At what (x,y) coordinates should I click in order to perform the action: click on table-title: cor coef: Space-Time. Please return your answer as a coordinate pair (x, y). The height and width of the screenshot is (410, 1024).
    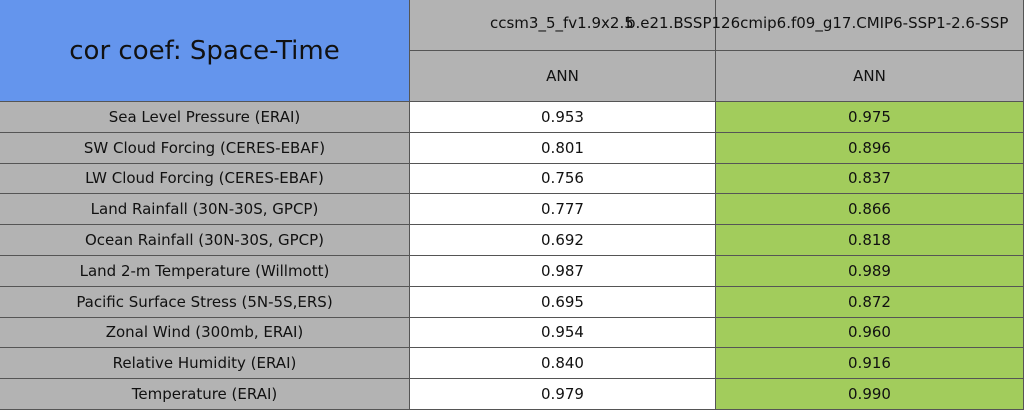
    Looking at the image, I should click on (205, 51).